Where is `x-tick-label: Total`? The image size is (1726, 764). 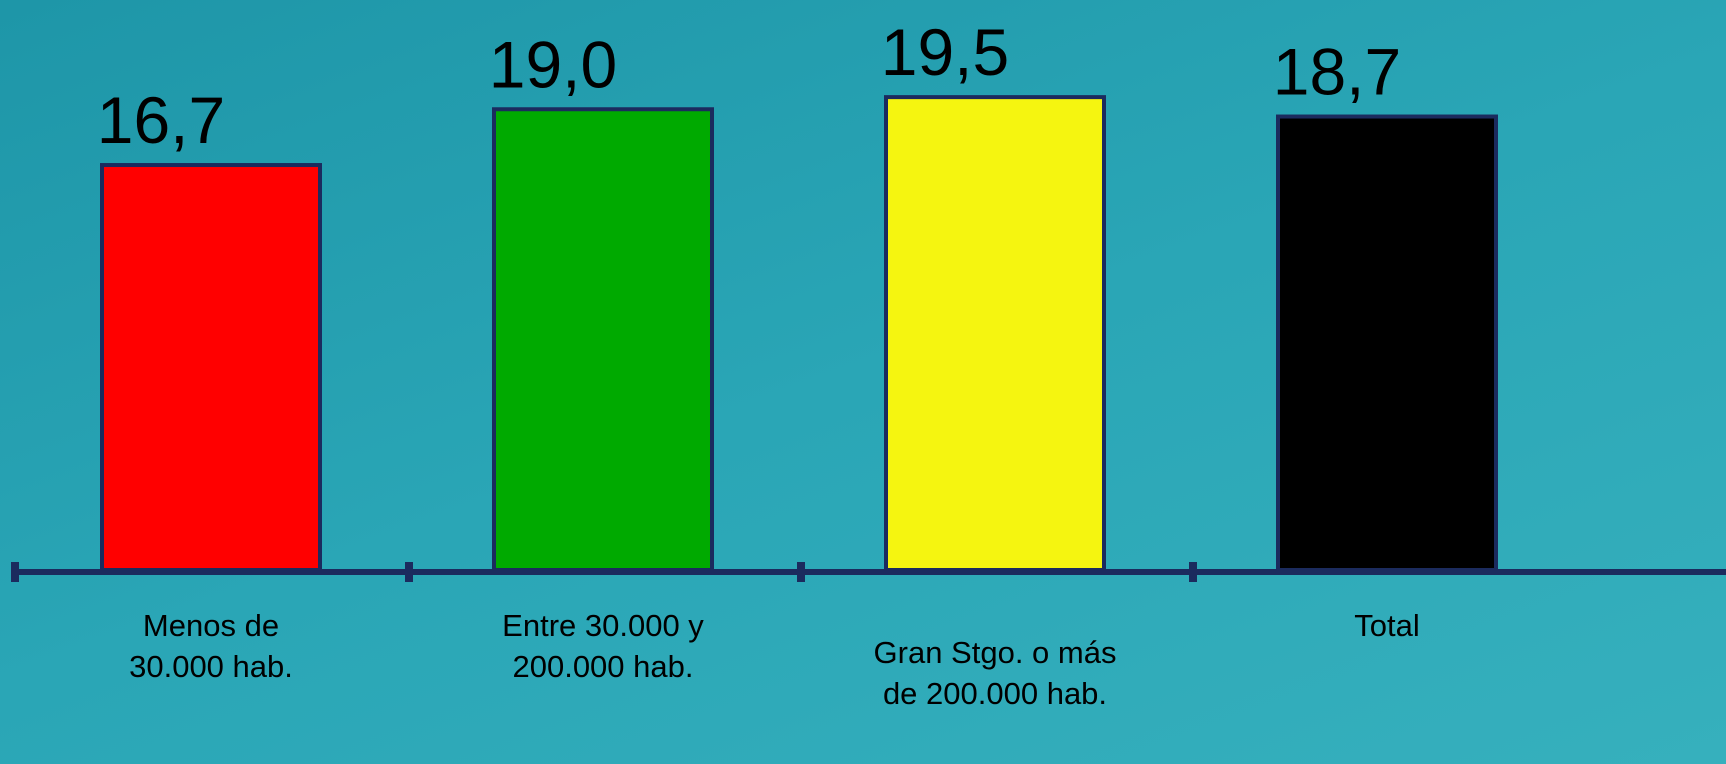
x-tick-label: Total is located at coordinates (1387, 625).